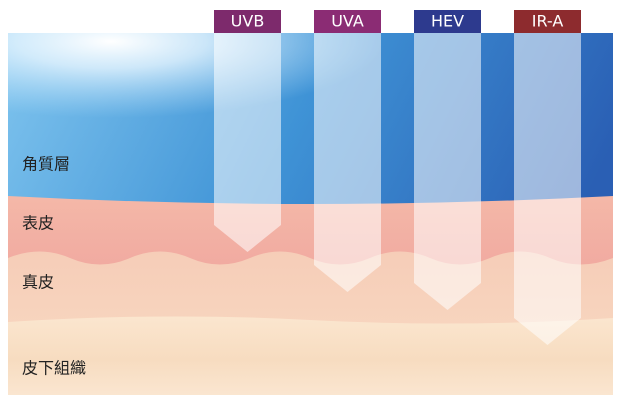 Image resolution: width=621 pixels, height=403 pixels. What do you see at coordinates (38, 282) in the screenshot?
I see `layer-label: 真皮` at bounding box center [38, 282].